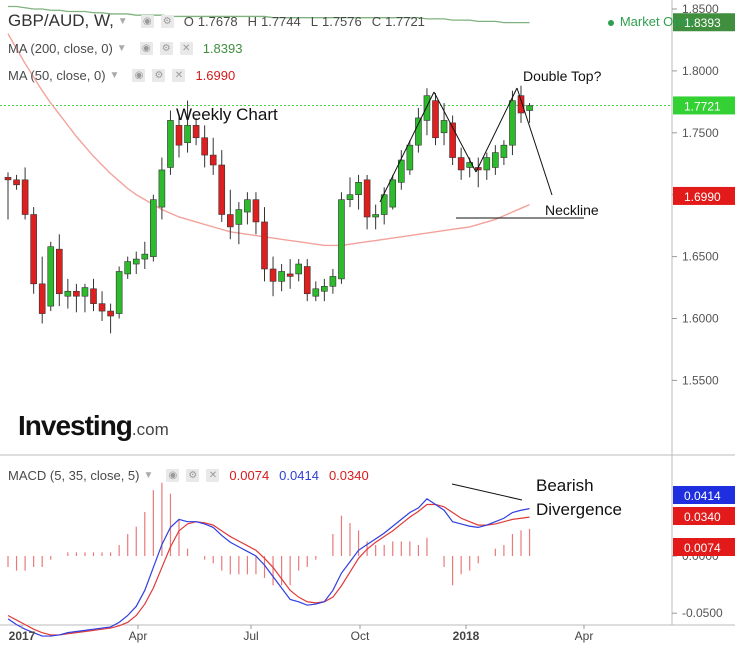 The image size is (735, 648). I want to click on x-tick-label: Oct, so click(360, 636).